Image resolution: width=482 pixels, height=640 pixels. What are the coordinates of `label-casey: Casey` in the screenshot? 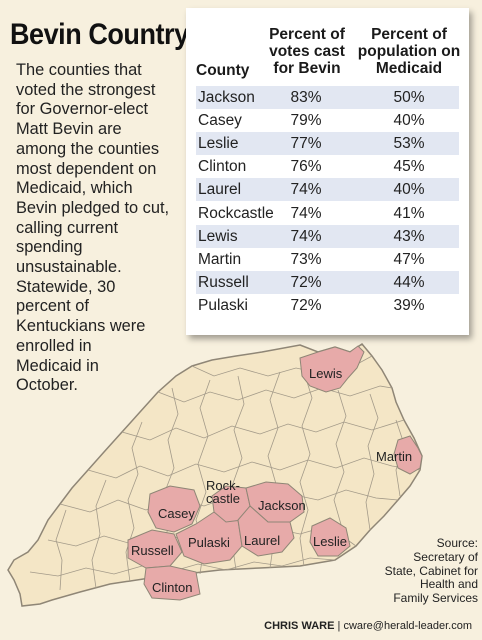 It's located at (176, 513).